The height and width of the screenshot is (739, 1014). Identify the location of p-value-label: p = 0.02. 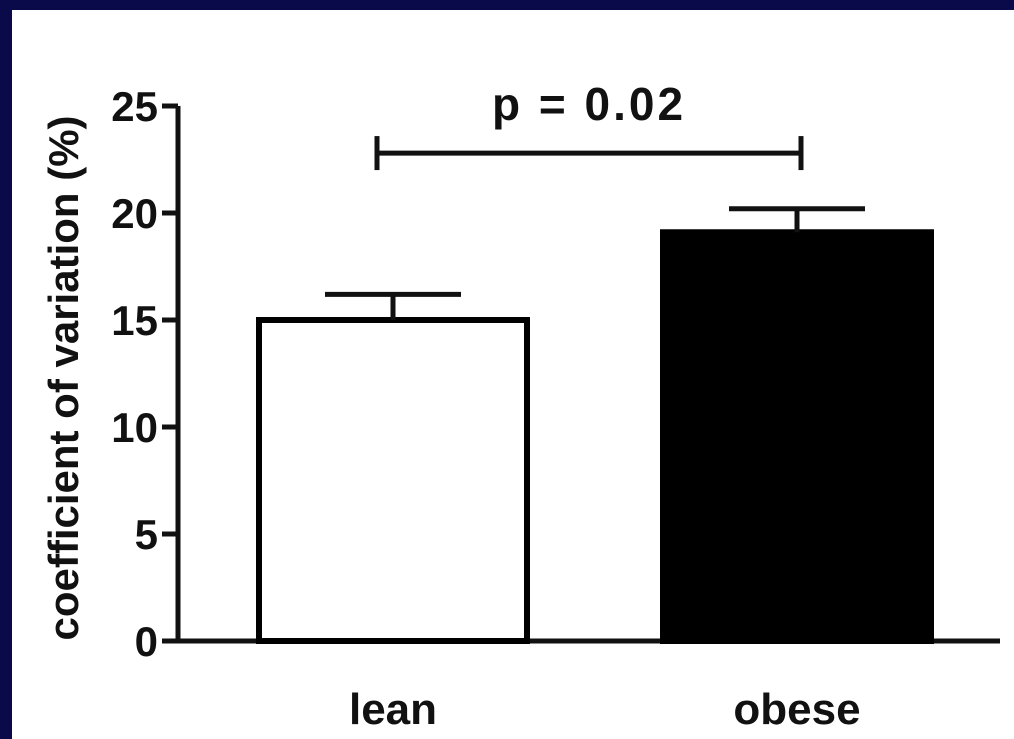
(589, 104).